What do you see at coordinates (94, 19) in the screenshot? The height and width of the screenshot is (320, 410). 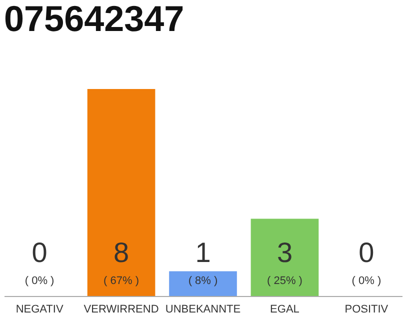 I see `chart-title: 075642347` at bounding box center [94, 19].